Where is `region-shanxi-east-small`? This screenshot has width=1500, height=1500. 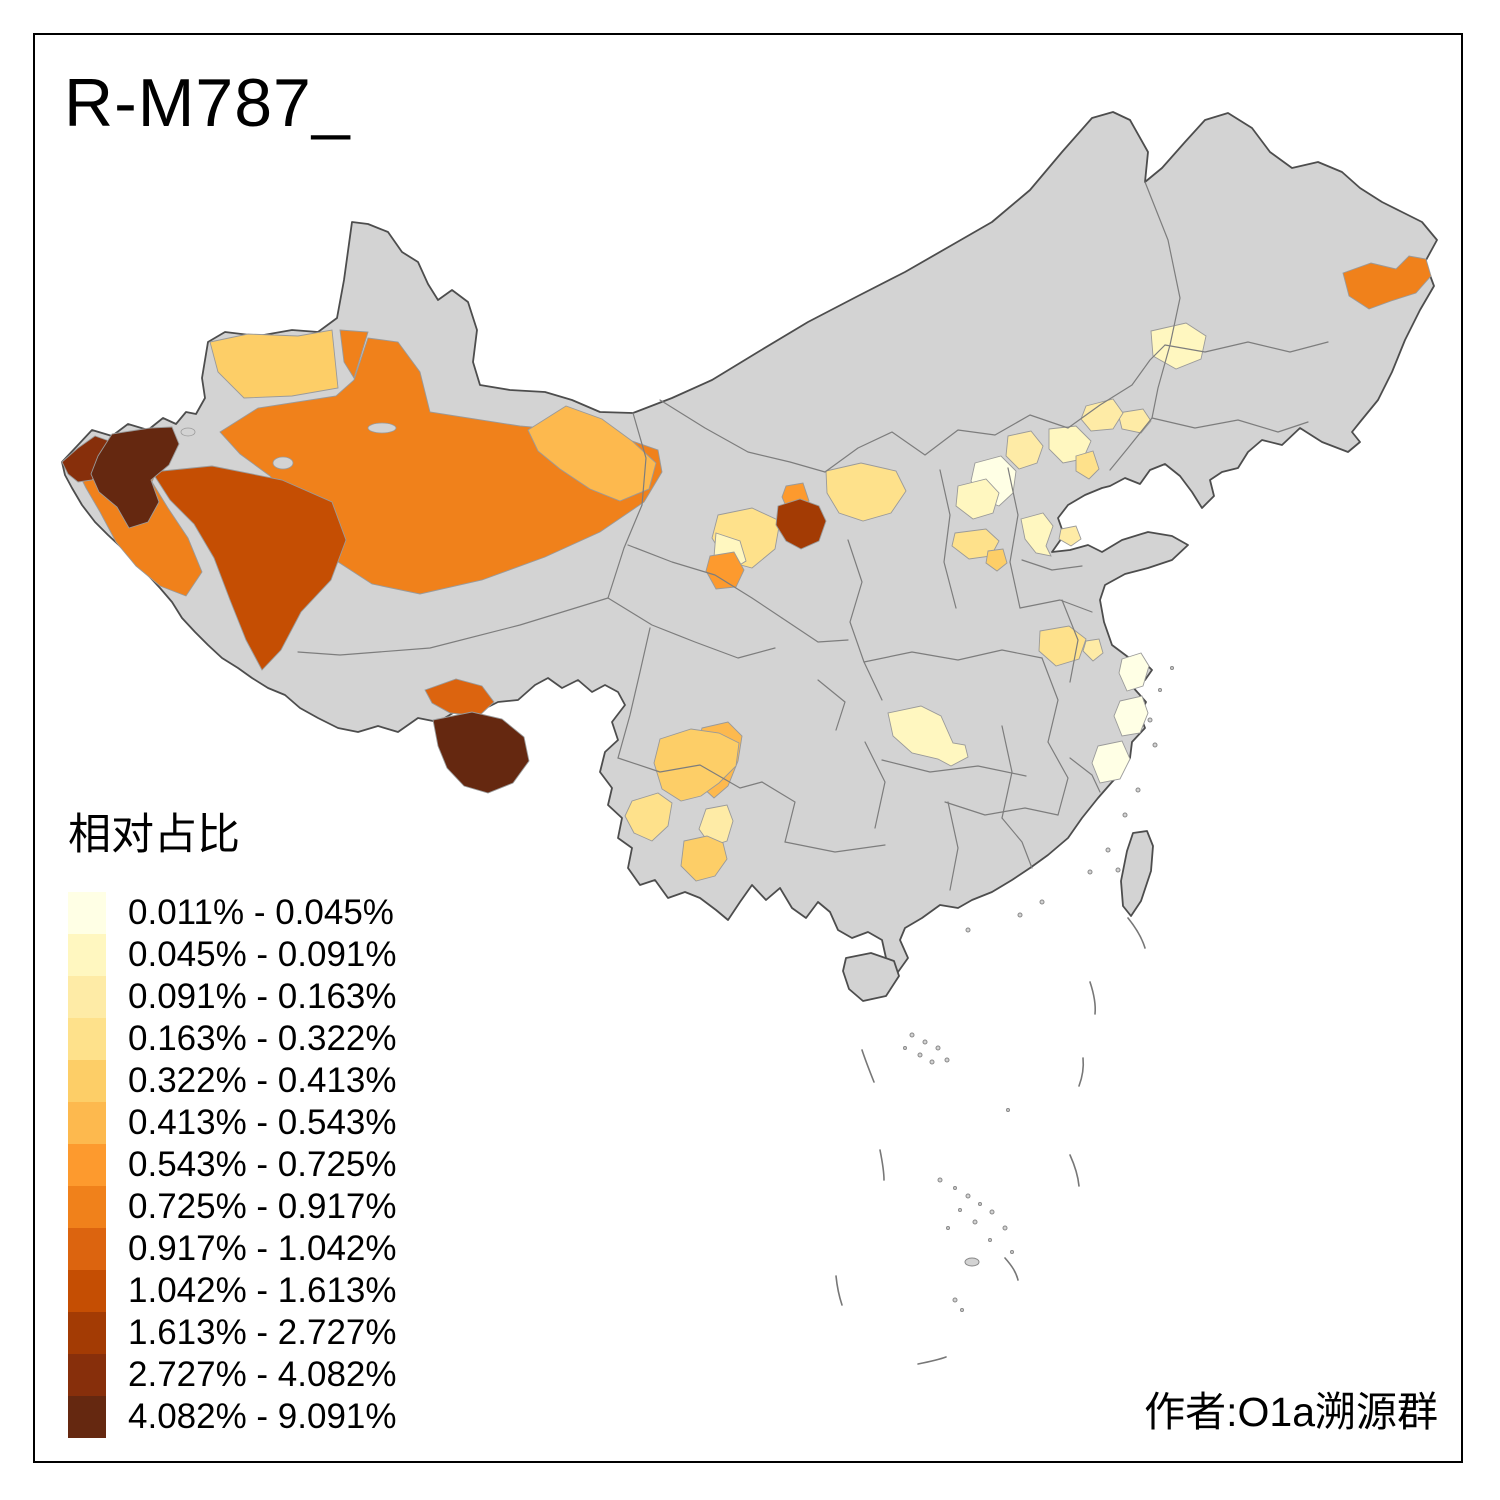 region-shanxi-east-small is located at coordinates (996, 560).